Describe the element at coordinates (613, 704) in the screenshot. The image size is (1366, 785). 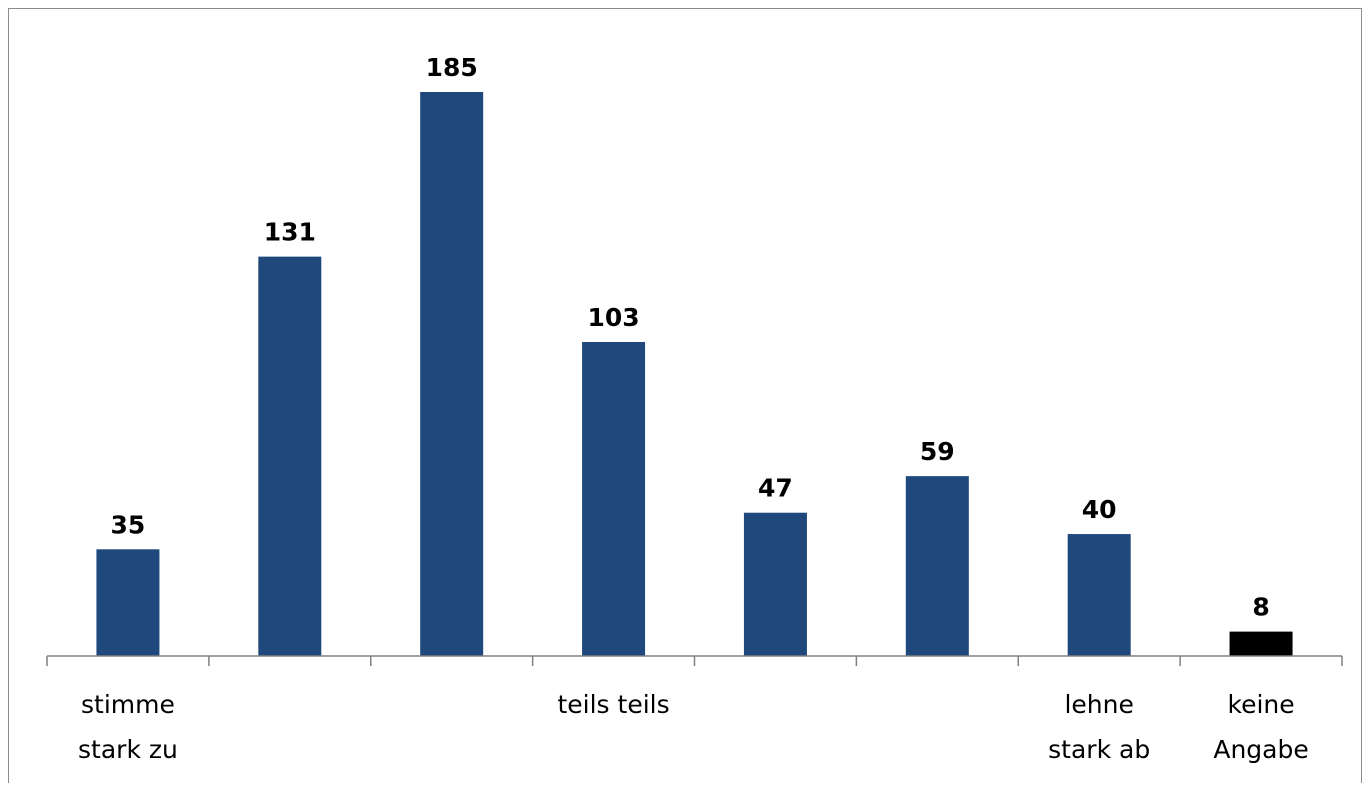
I see `category-label: teils teils` at that location.